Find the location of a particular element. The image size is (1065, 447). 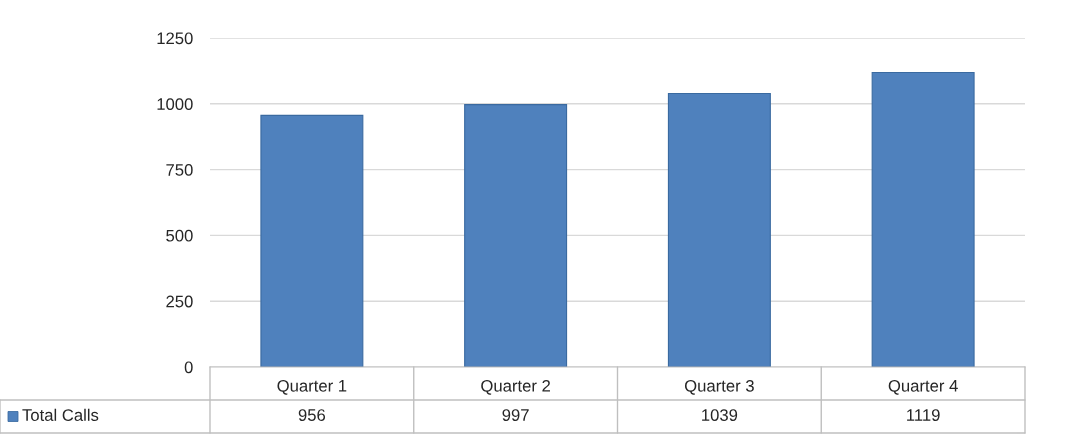

data-label: 997 is located at coordinates (515, 415).